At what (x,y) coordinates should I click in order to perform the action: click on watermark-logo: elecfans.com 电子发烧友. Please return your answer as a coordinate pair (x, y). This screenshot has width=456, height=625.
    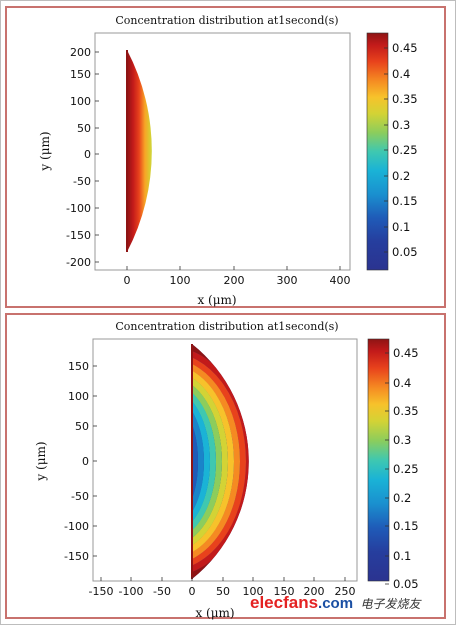
    Looking at the image, I should click on (335, 603).